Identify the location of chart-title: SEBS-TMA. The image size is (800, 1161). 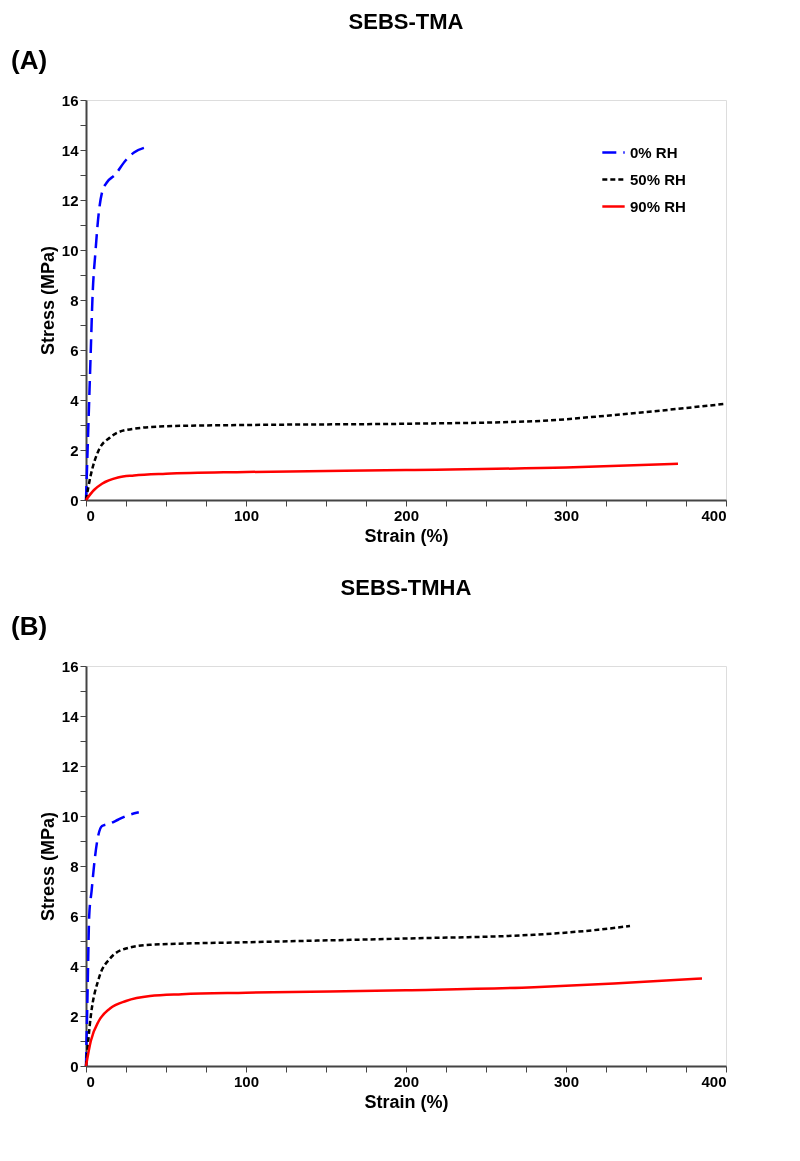
(406, 21).